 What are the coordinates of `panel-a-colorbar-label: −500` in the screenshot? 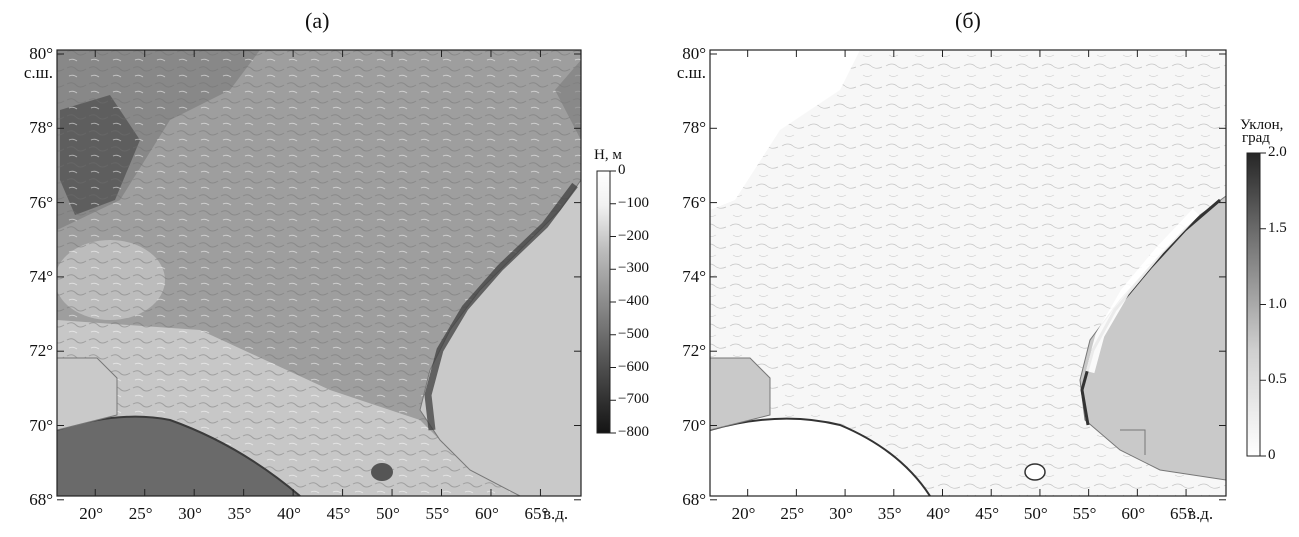 It's located at (633, 333).